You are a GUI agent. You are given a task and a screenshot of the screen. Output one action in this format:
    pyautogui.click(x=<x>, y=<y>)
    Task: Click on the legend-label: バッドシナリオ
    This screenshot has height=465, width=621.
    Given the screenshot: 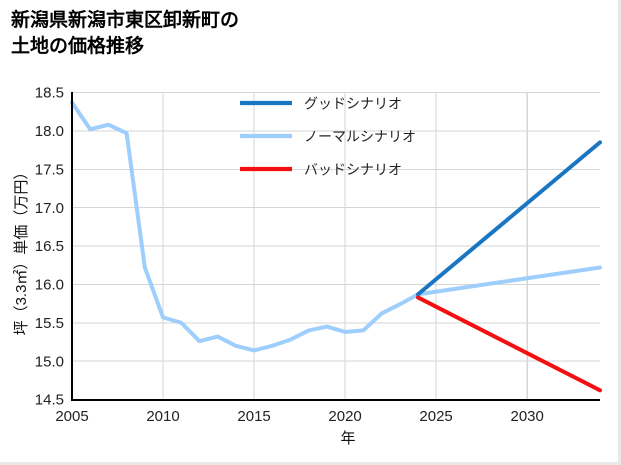 What is the action you would take?
    pyautogui.click(x=353, y=169)
    